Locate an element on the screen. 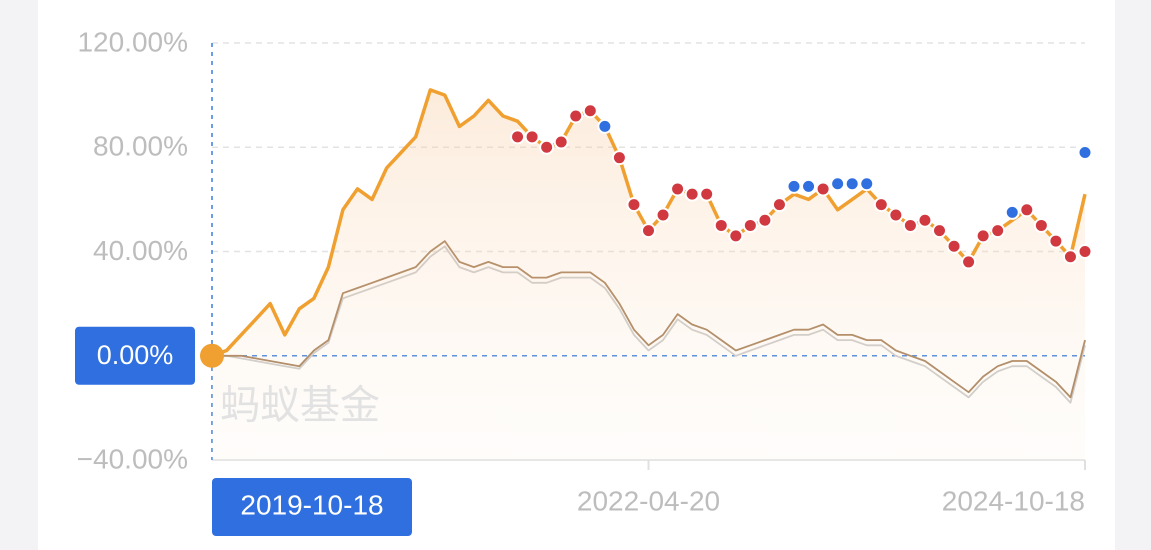 This screenshot has height=550, width=1151. y-tick-label: 80.00% is located at coordinates (140, 146).